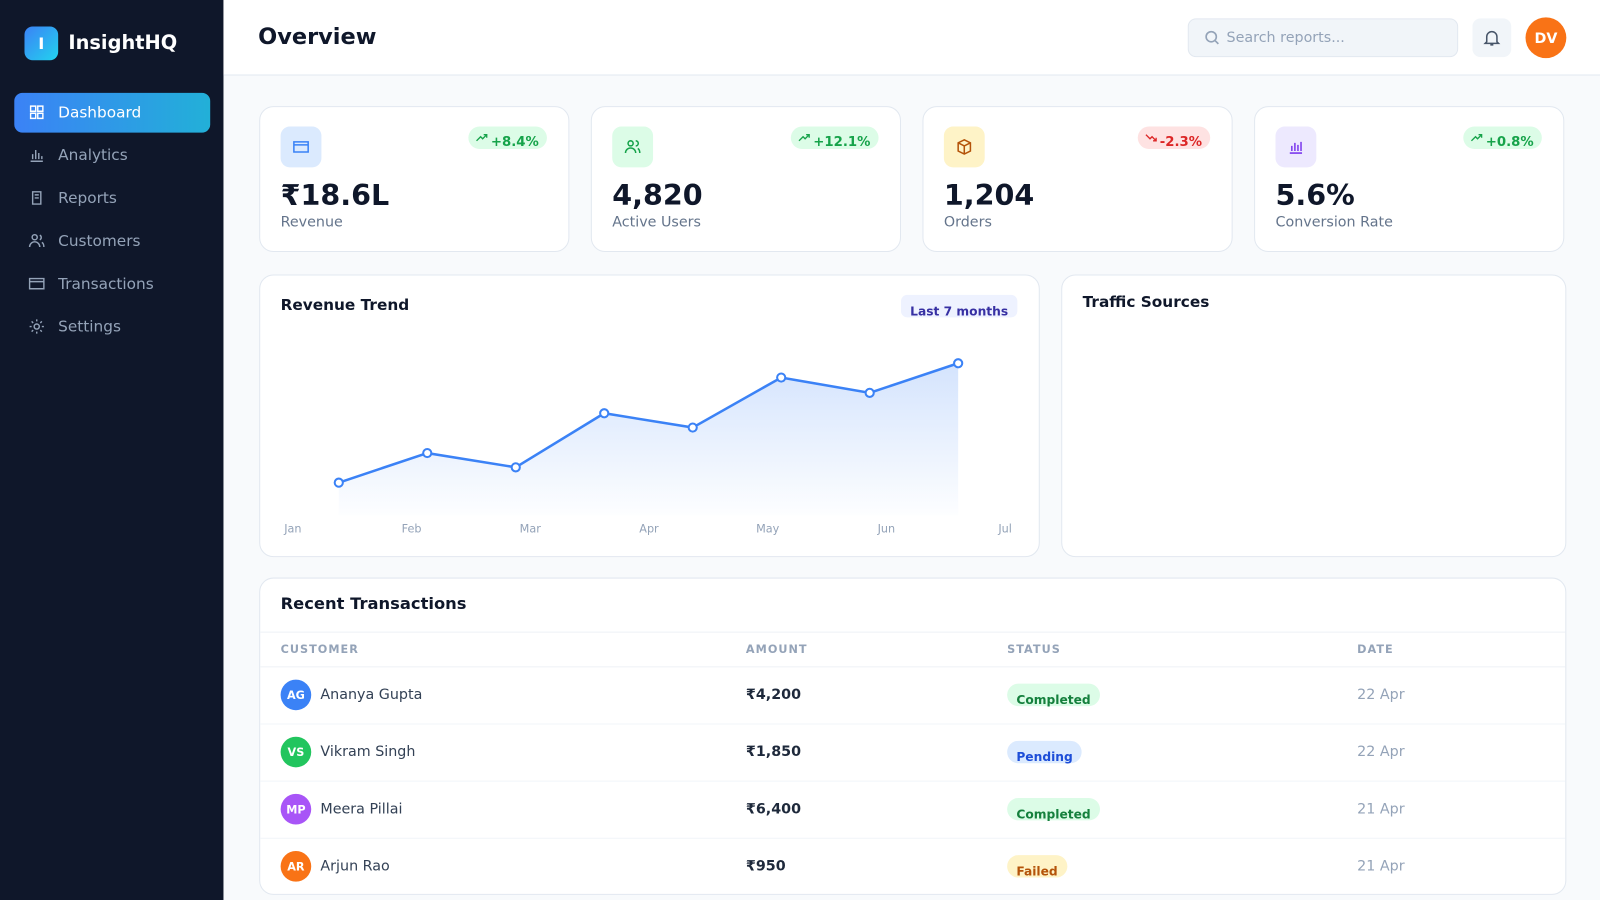 Image resolution: width=1600 pixels, height=900 pixels. Describe the element at coordinates (967, 222) in the screenshot. I see `kpi-label: Orders` at that location.